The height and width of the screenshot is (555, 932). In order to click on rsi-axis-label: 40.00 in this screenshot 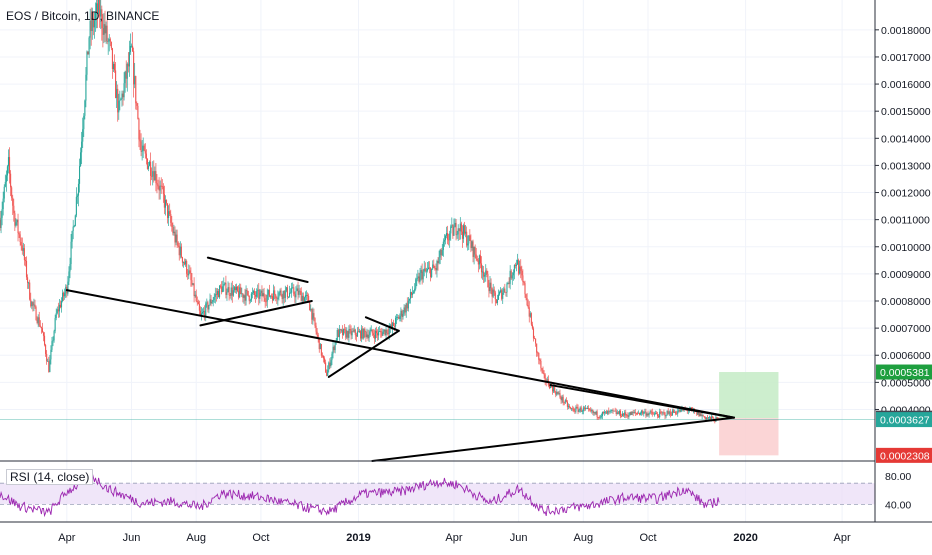, I will do `click(898, 505)`.